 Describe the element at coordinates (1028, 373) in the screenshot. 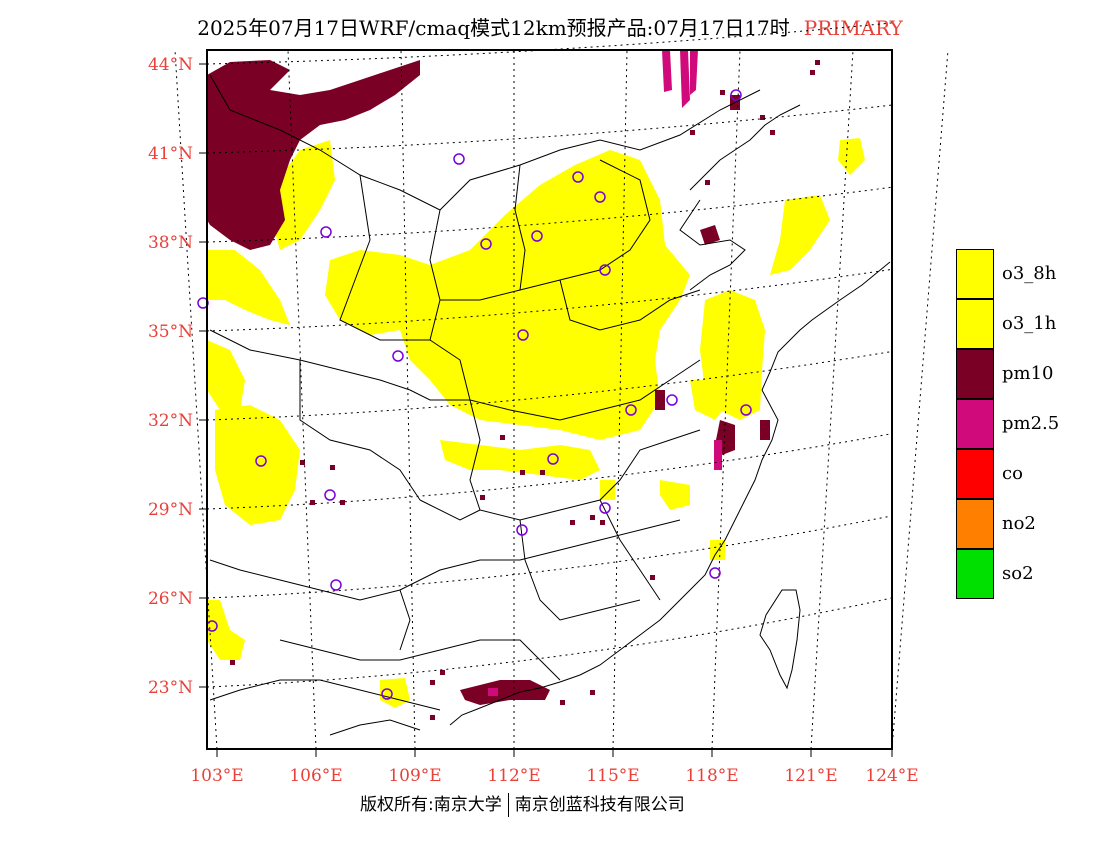

I see `legend-label: pm10` at that location.